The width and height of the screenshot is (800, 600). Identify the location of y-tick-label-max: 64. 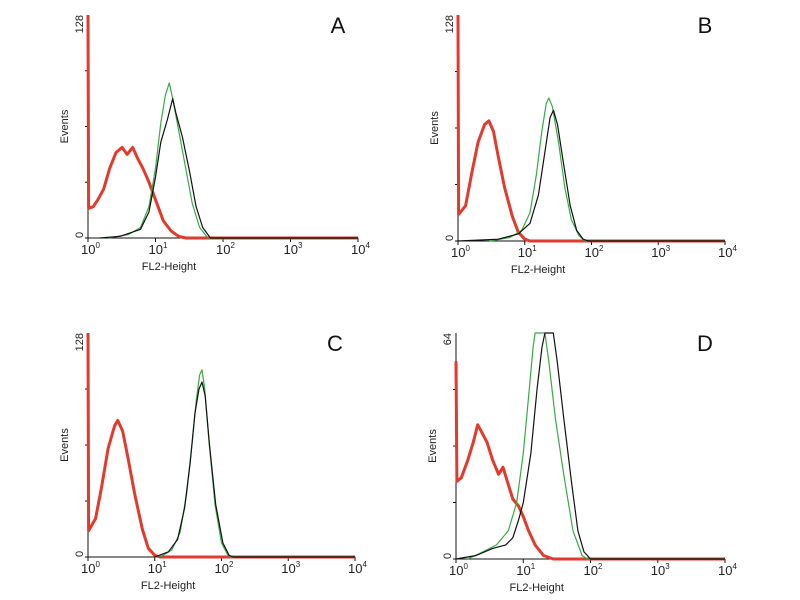
(448, 339).